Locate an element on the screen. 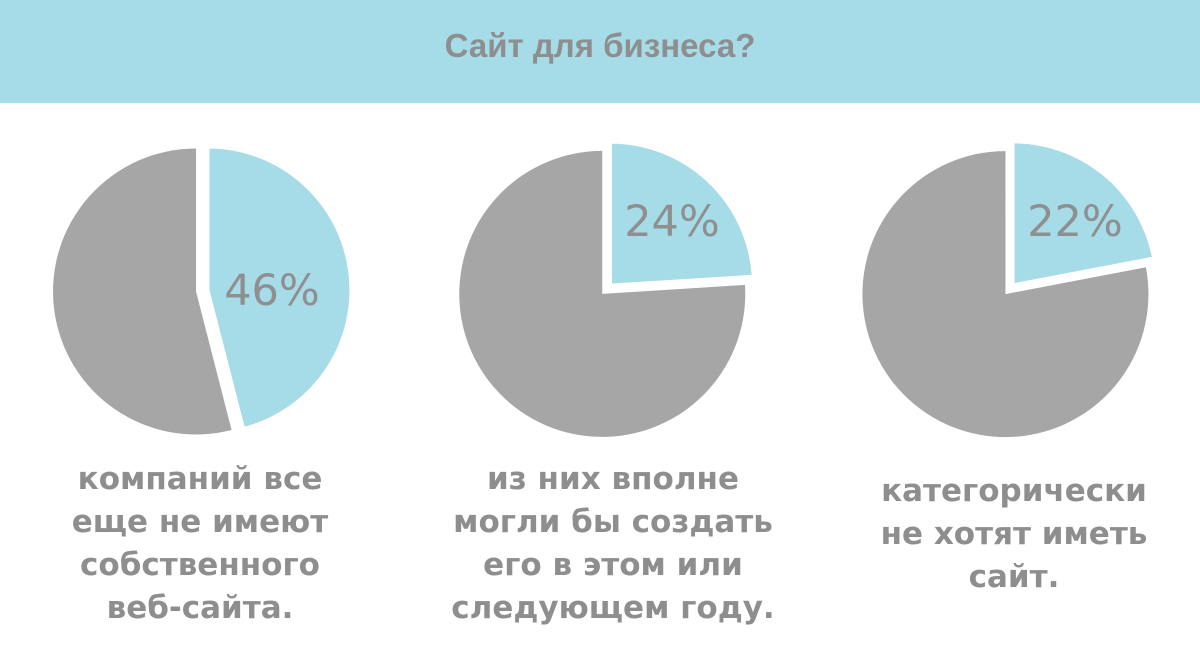 The image size is (1200, 657). pie-3-percent-label: 22% is located at coordinates (1075, 222).